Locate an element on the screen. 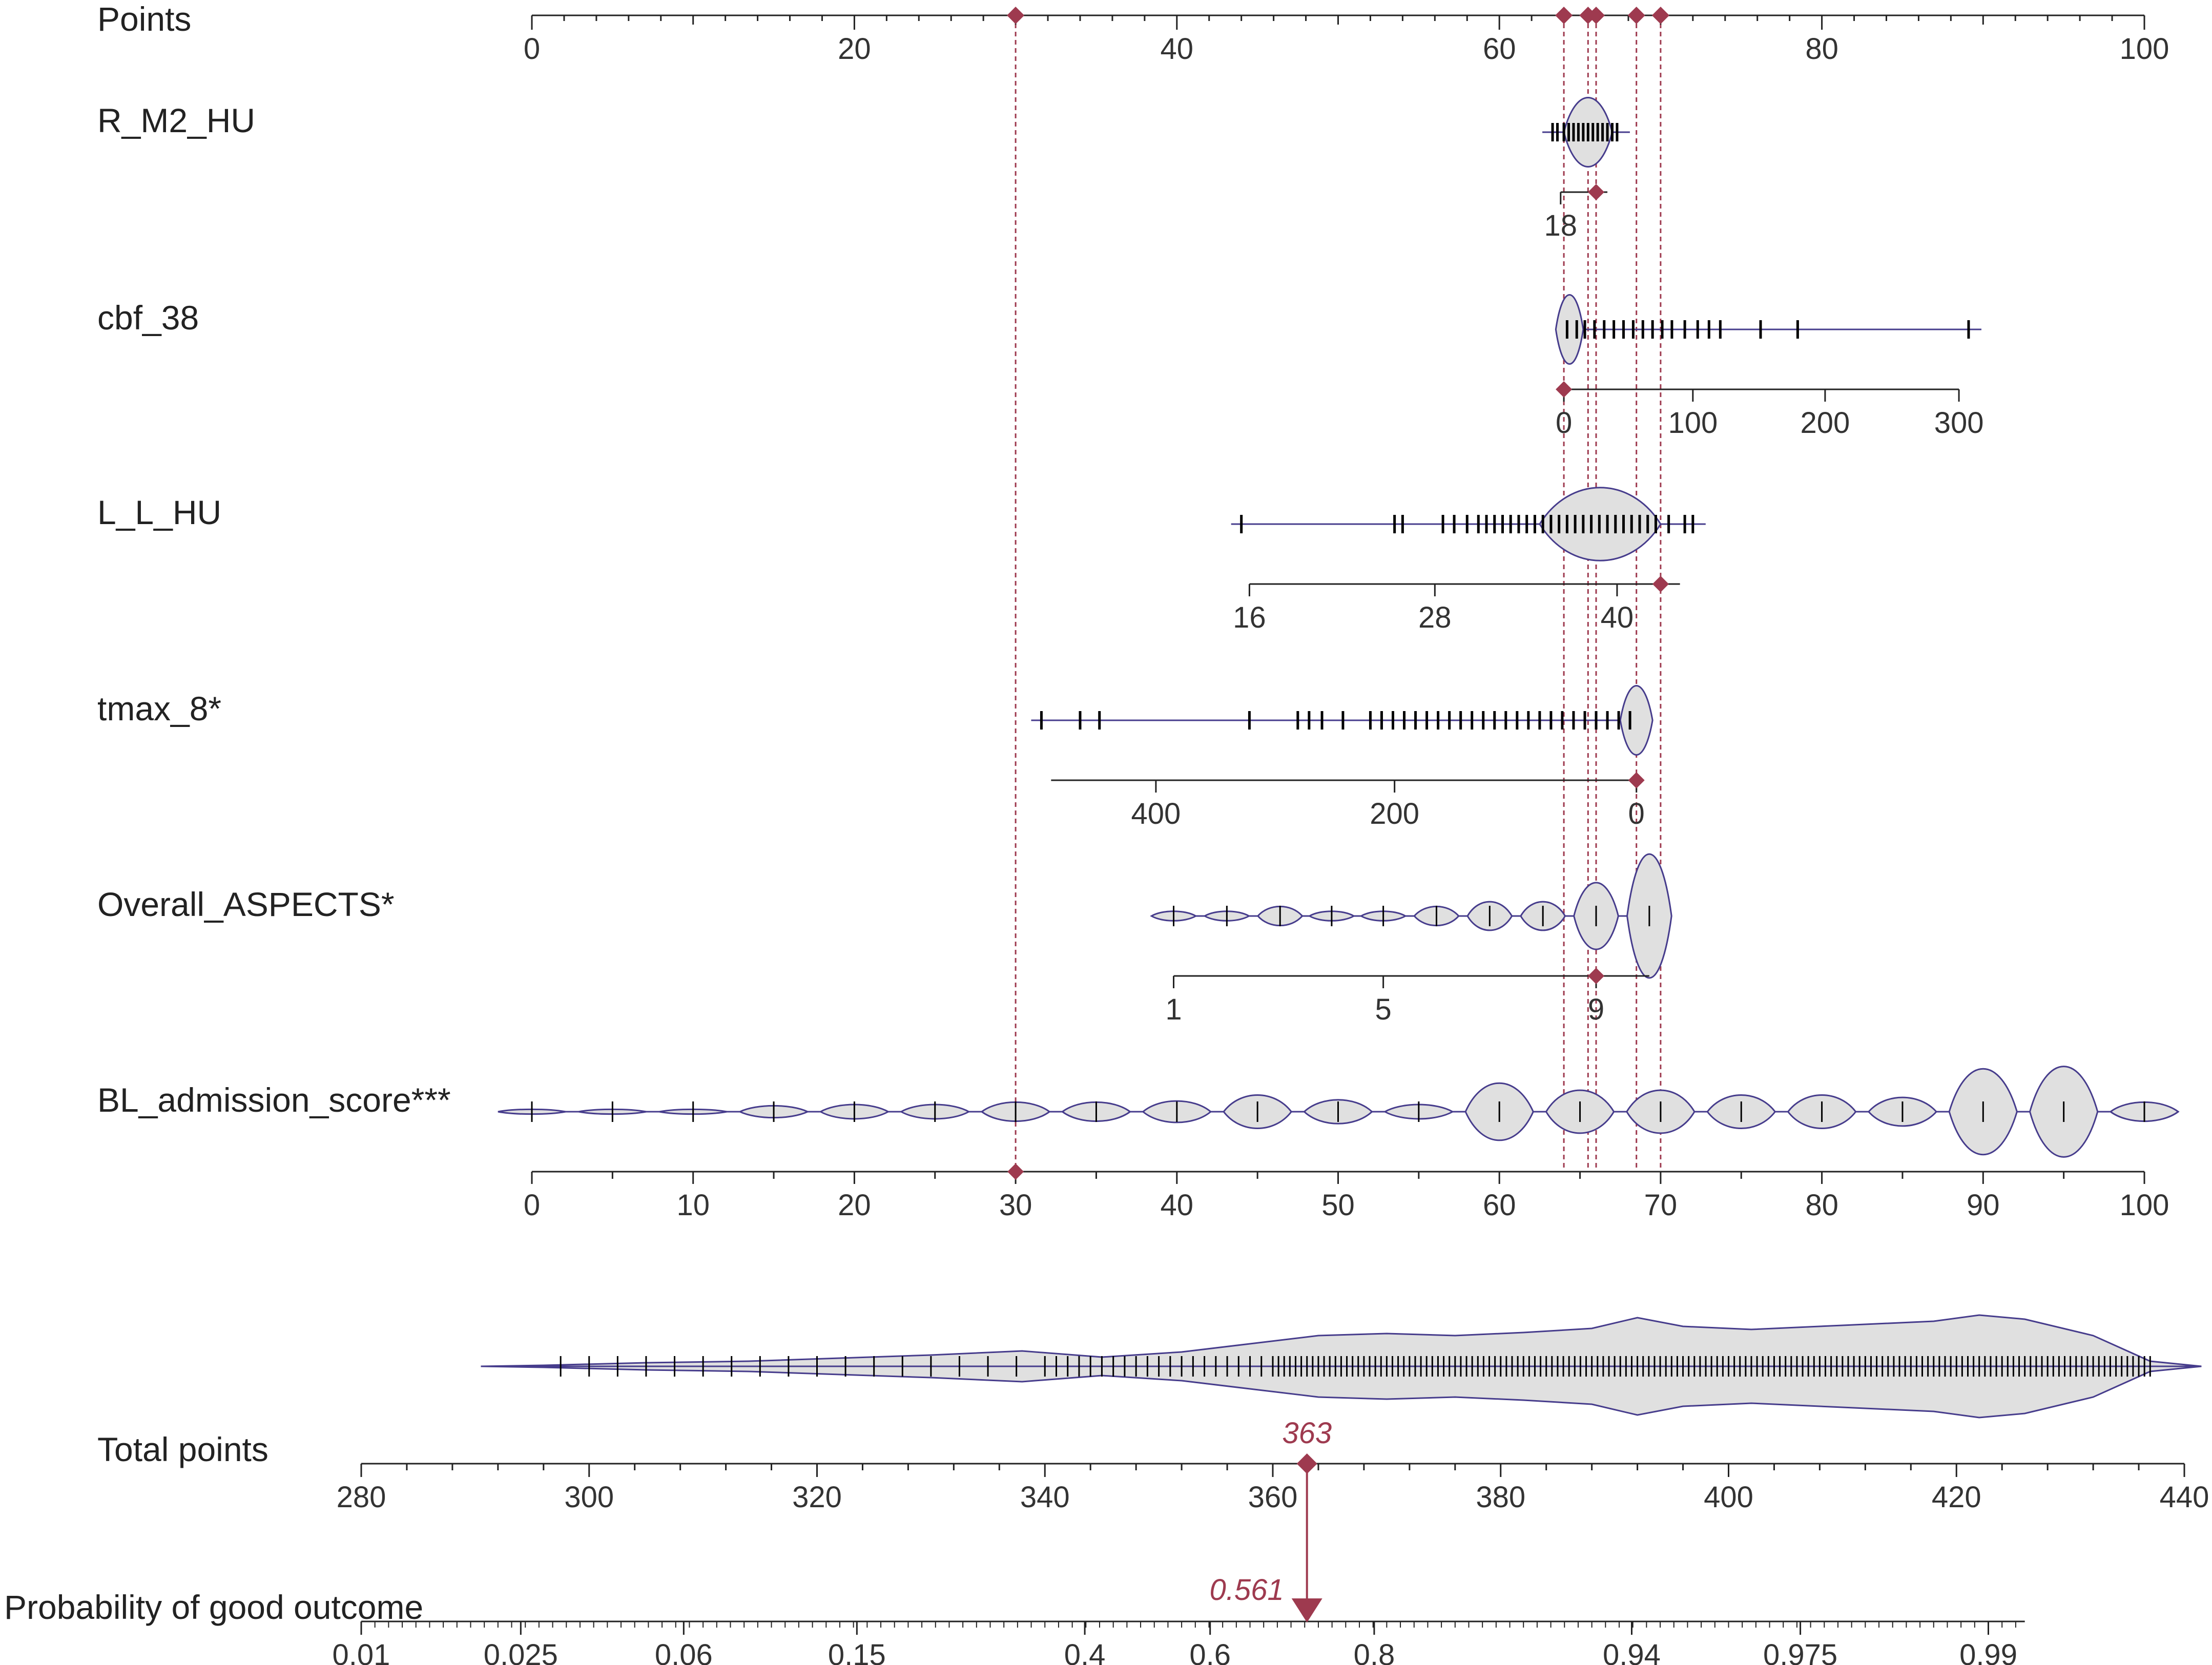 This screenshot has height=1665, width=2212. variable-tick-label: 70 is located at coordinates (1661, 1205).